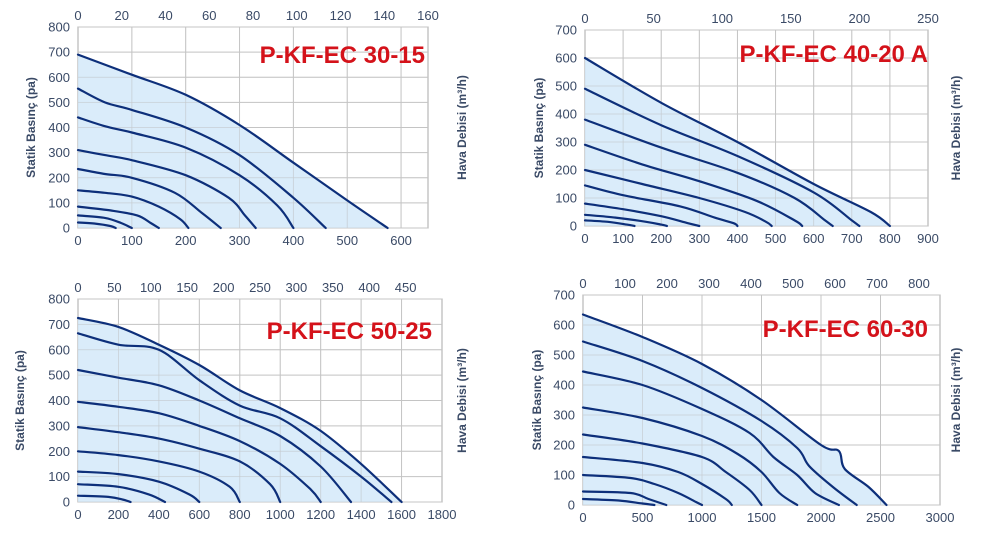 This screenshot has width=1000, height=551. What do you see at coordinates (709, 283) in the screenshot?
I see `top-tick-label: 300` at bounding box center [709, 283].